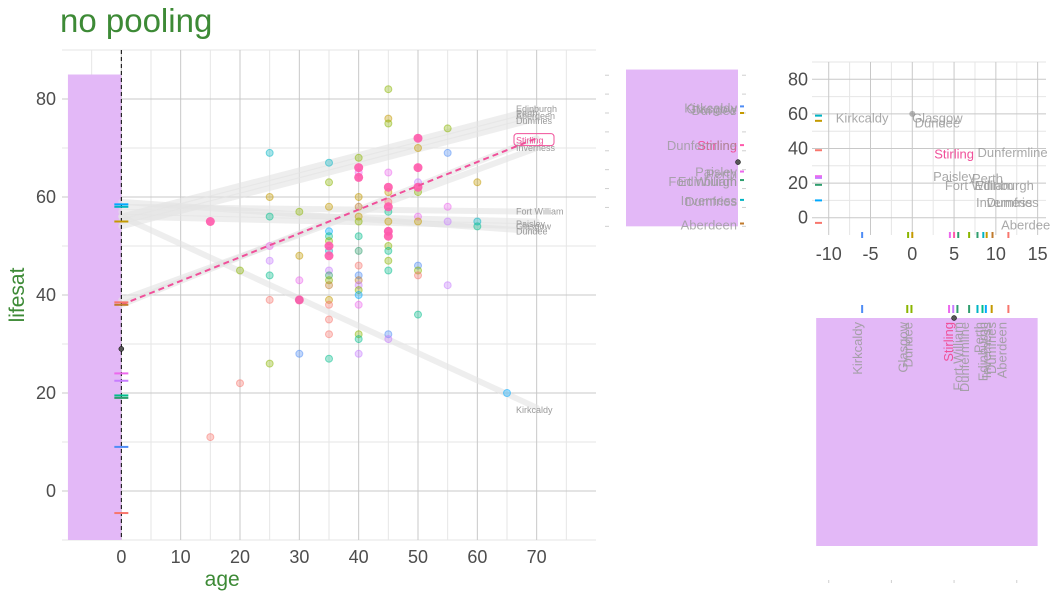 This screenshot has width=1050, height=600. I want to click on slope-panel-y-tick-label: 80, so click(798, 79).